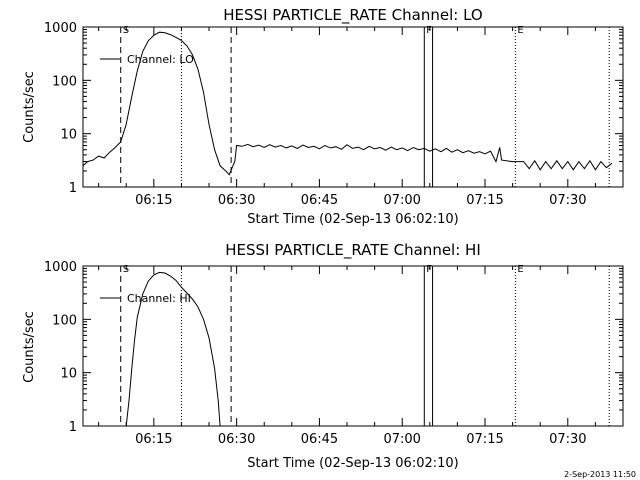 The width and height of the screenshot is (640, 480). Describe the element at coordinates (567, 200) in the screenshot. I see `lo-x-tick-label-5: 07:30` at that location.